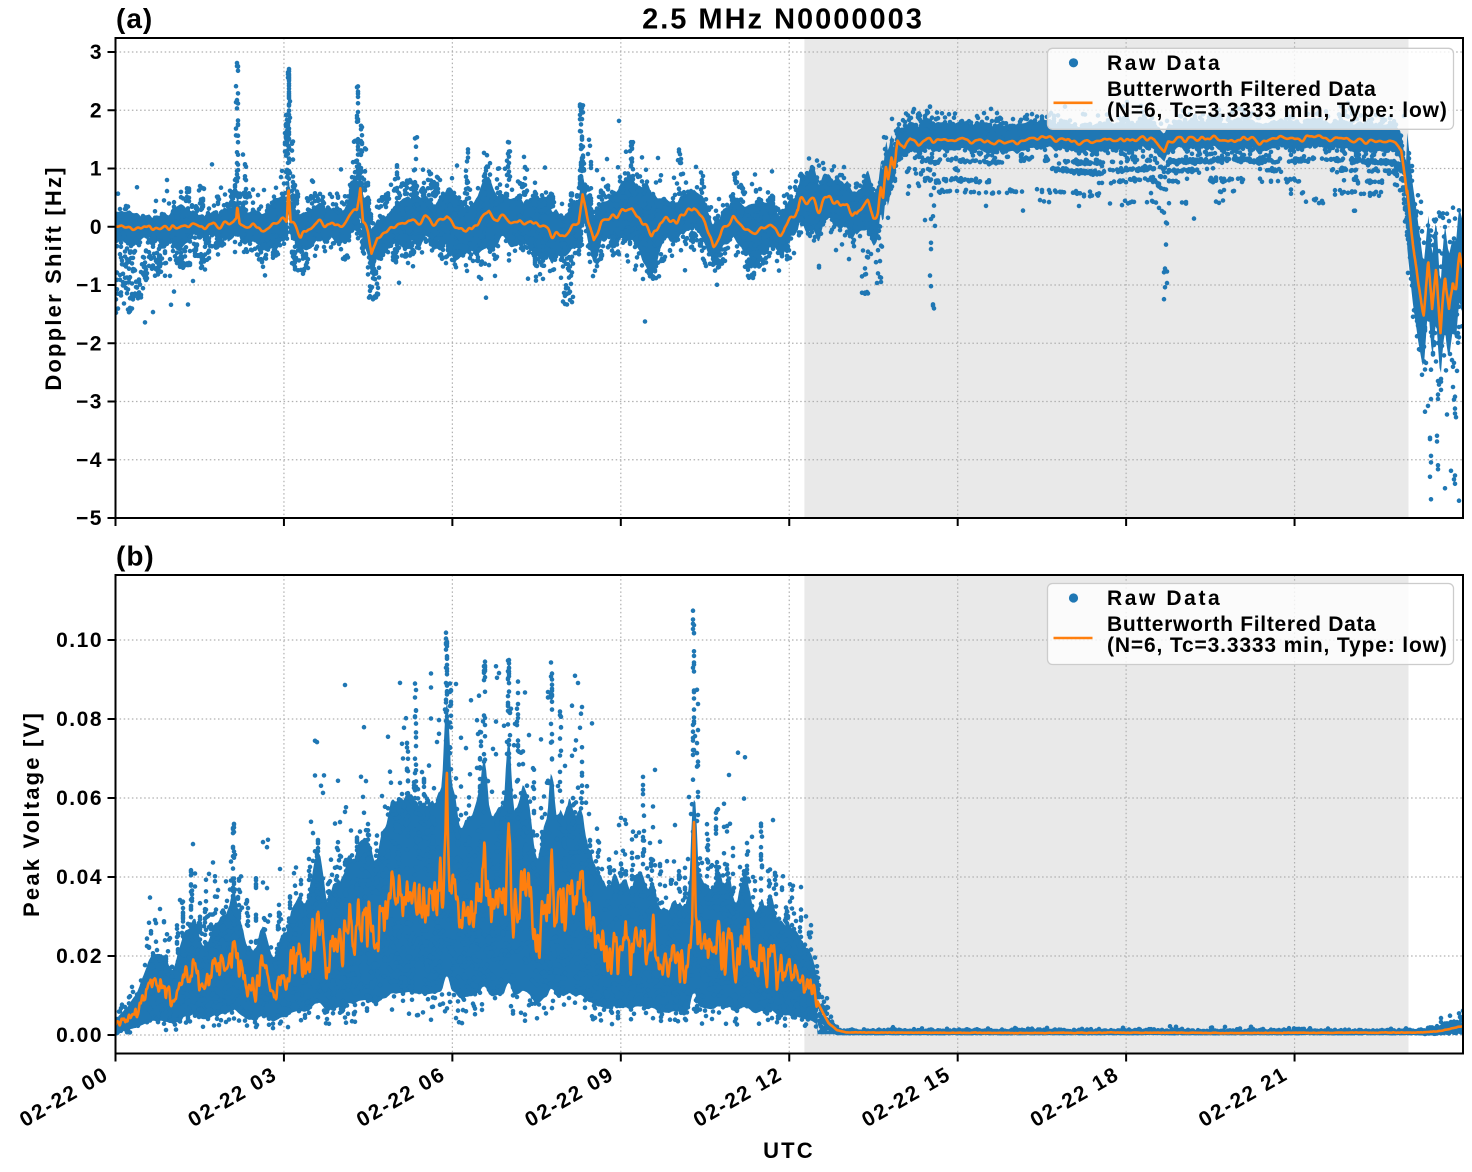  I want to click on svg-text: 1, so click(96, 169).